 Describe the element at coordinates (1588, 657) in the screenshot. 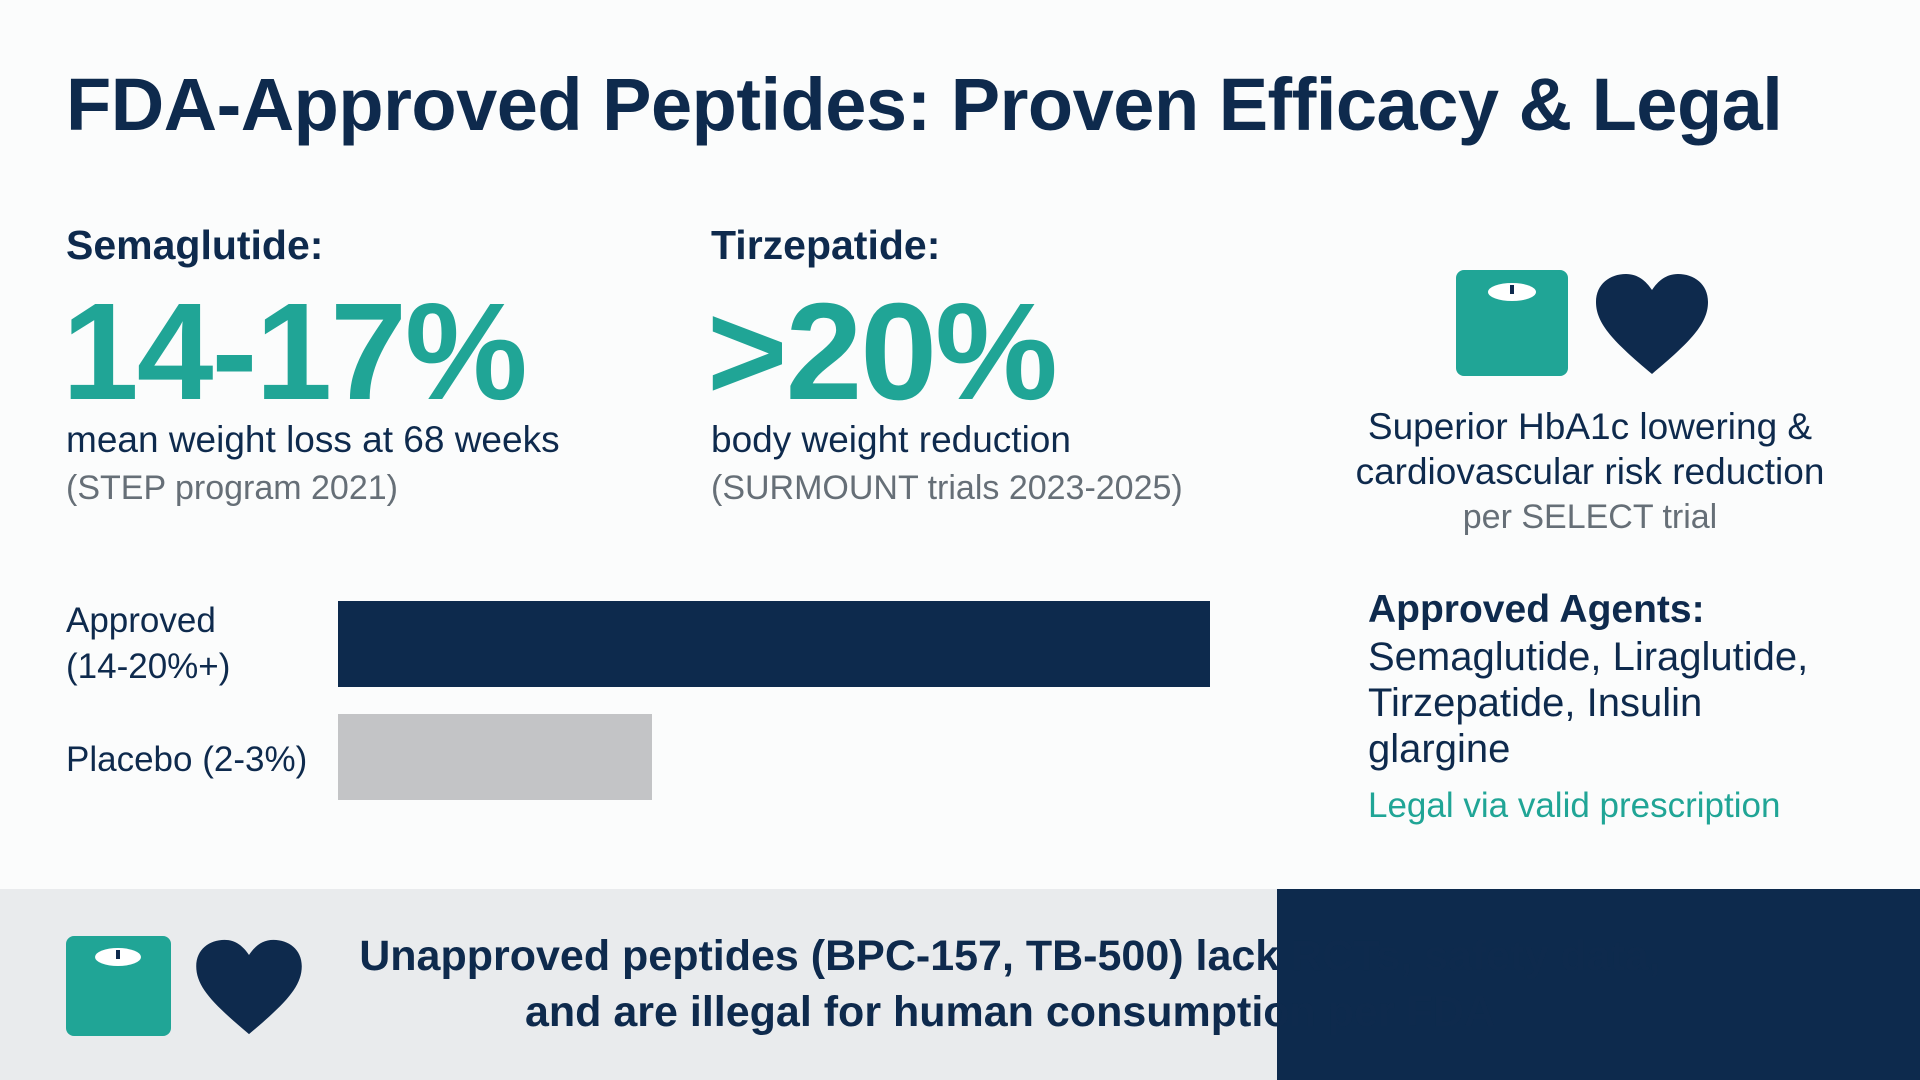

I see `agents-line: Semaglutide, Liraglutide,` at that location.